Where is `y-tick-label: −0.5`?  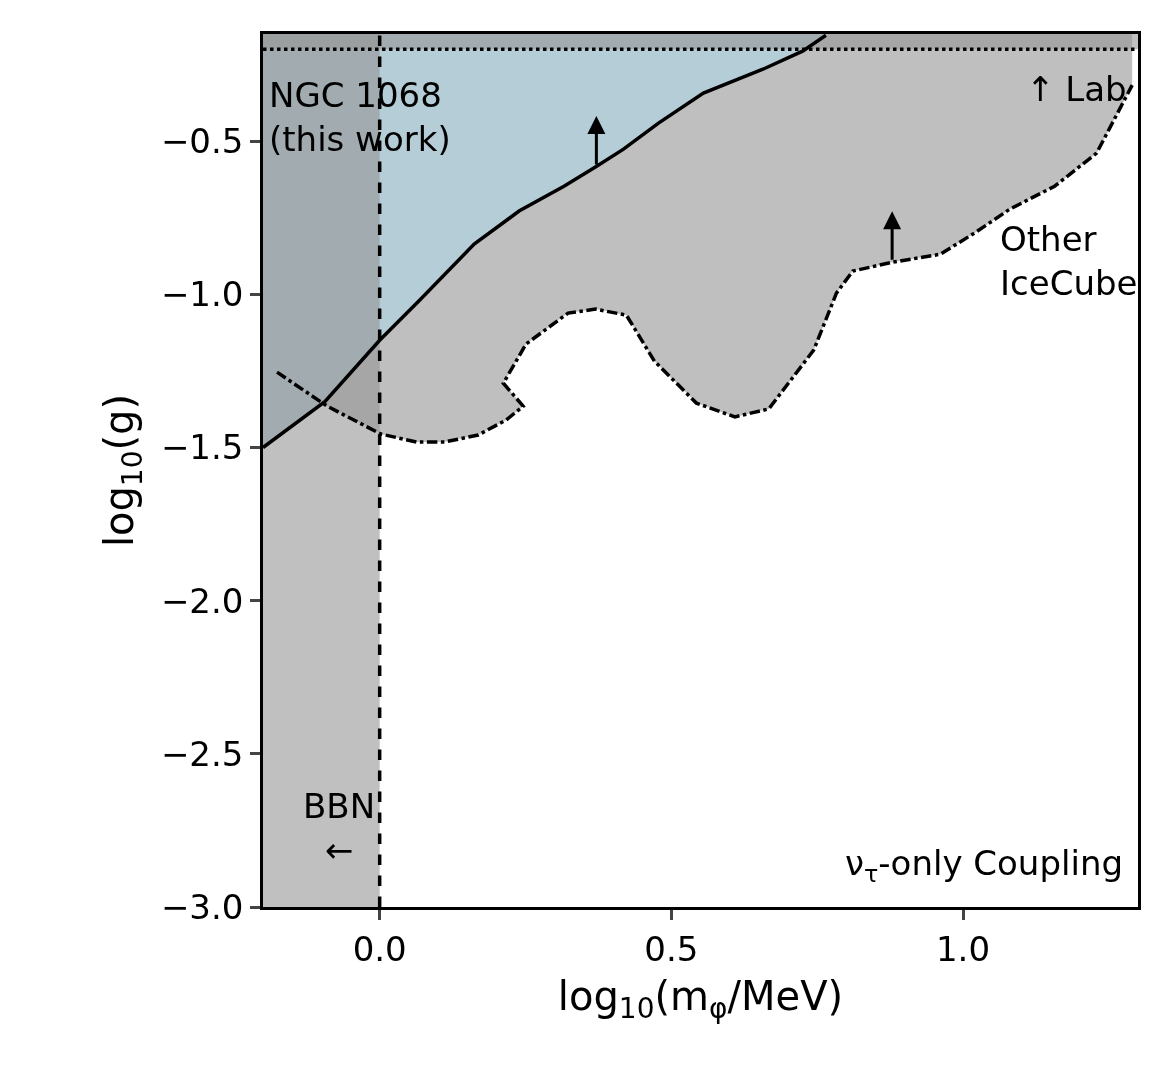
y-tick-label: −0.5 is located at coordinates (202, 141).